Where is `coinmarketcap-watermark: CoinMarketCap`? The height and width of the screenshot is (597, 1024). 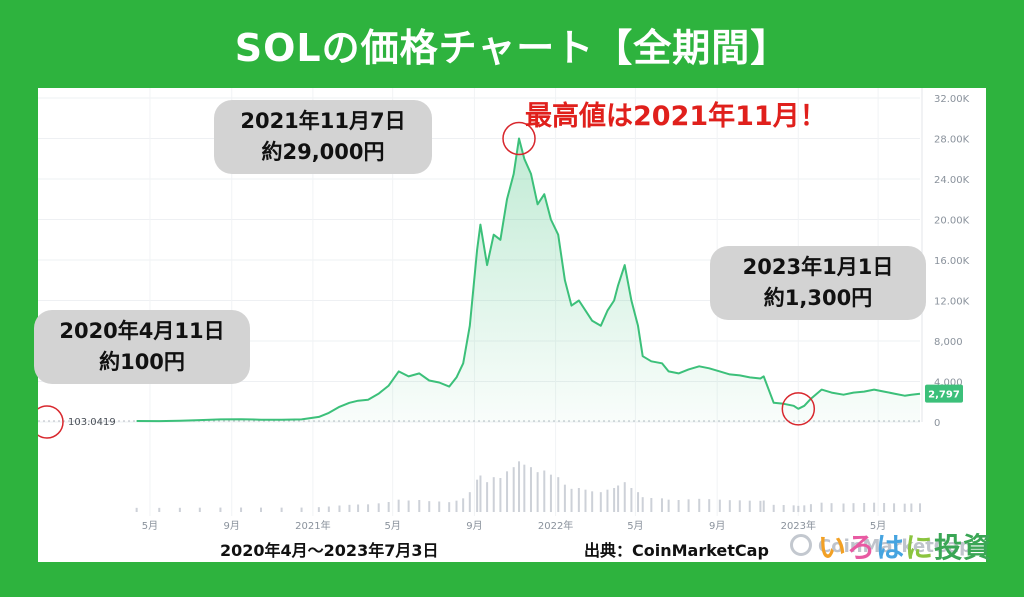 coinmarketcap-watermark: CoinMarketCap is located at coordinates (881, 546).